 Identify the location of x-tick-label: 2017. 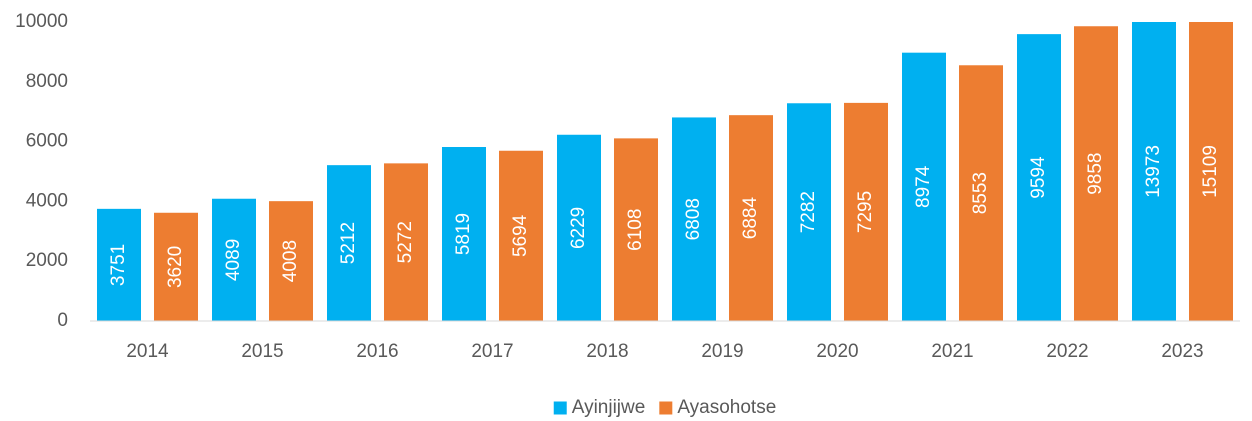
(492, 351).